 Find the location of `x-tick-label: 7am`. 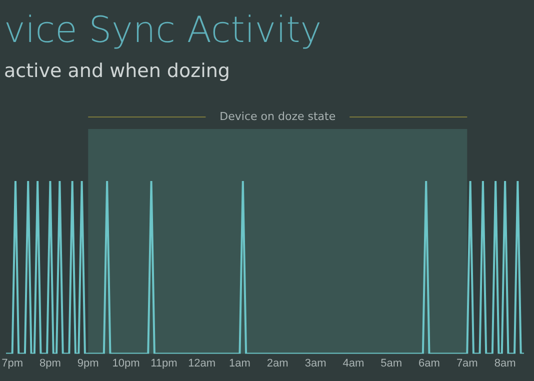

x-tick-label: 7am is located at coordinates (467, 363).